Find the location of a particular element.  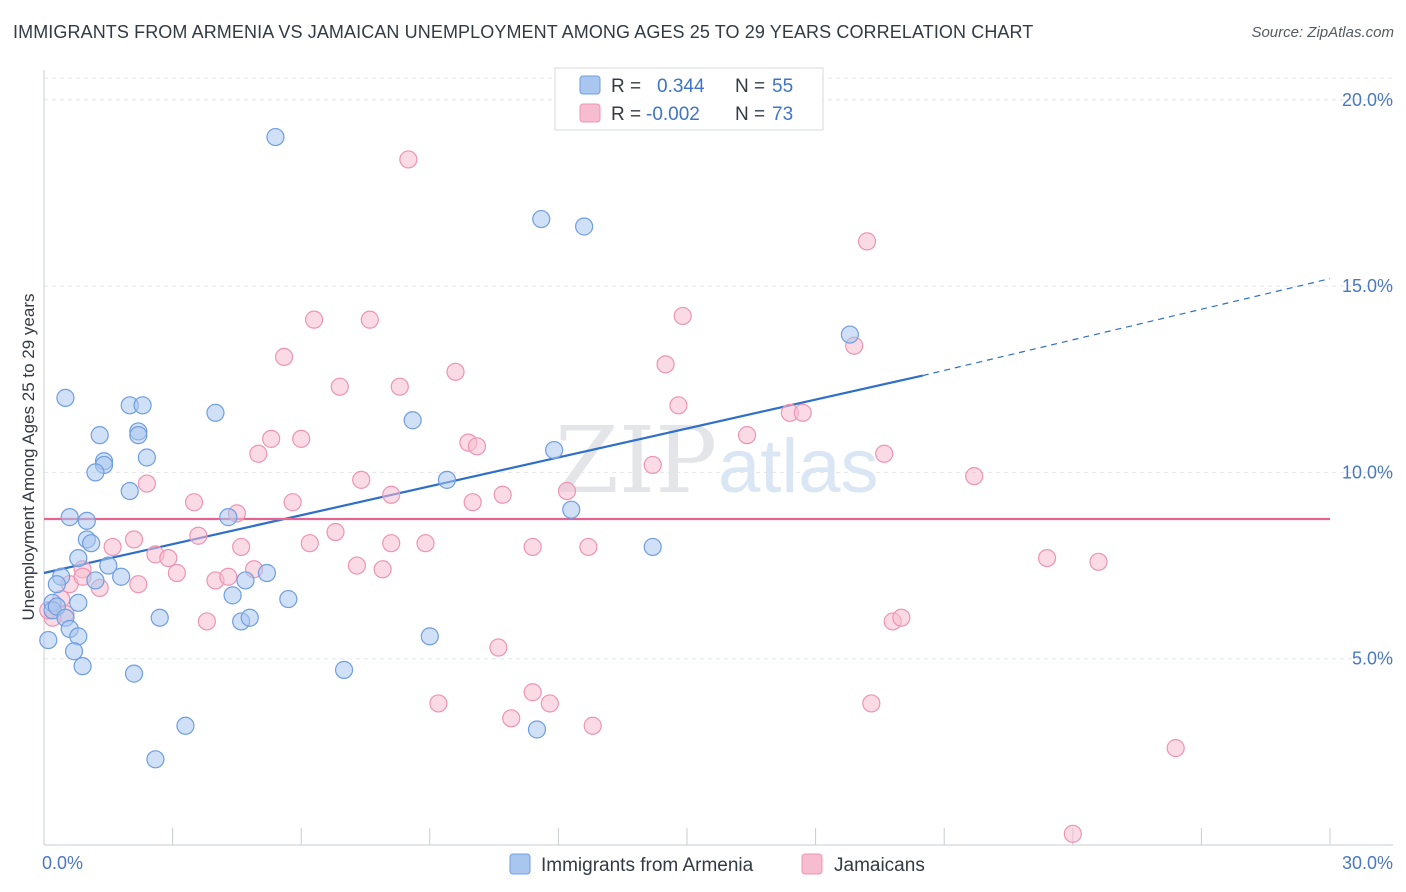

y-axis-label: Unemployment Among Ages 25 to 29 years is located at coordinates (28, 457).